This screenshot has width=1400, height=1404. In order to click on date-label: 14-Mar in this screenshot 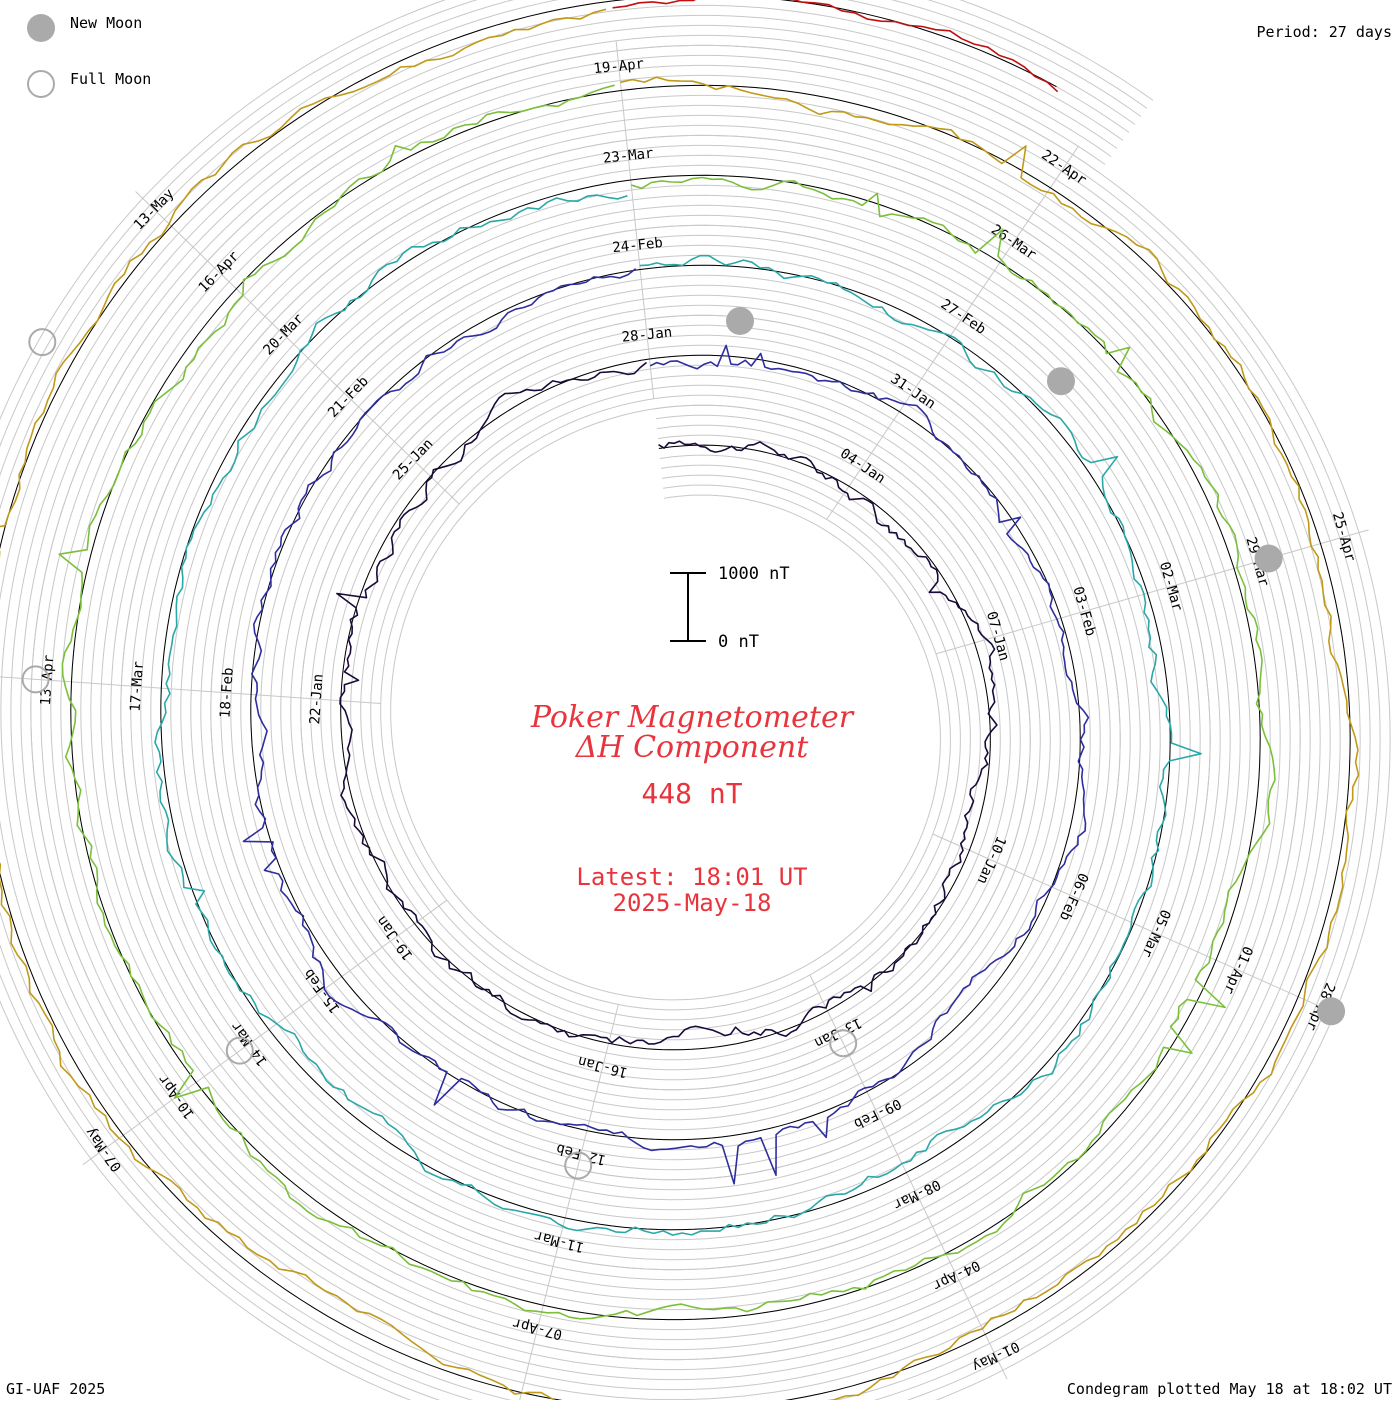, I will do `click(249, 1043)`.